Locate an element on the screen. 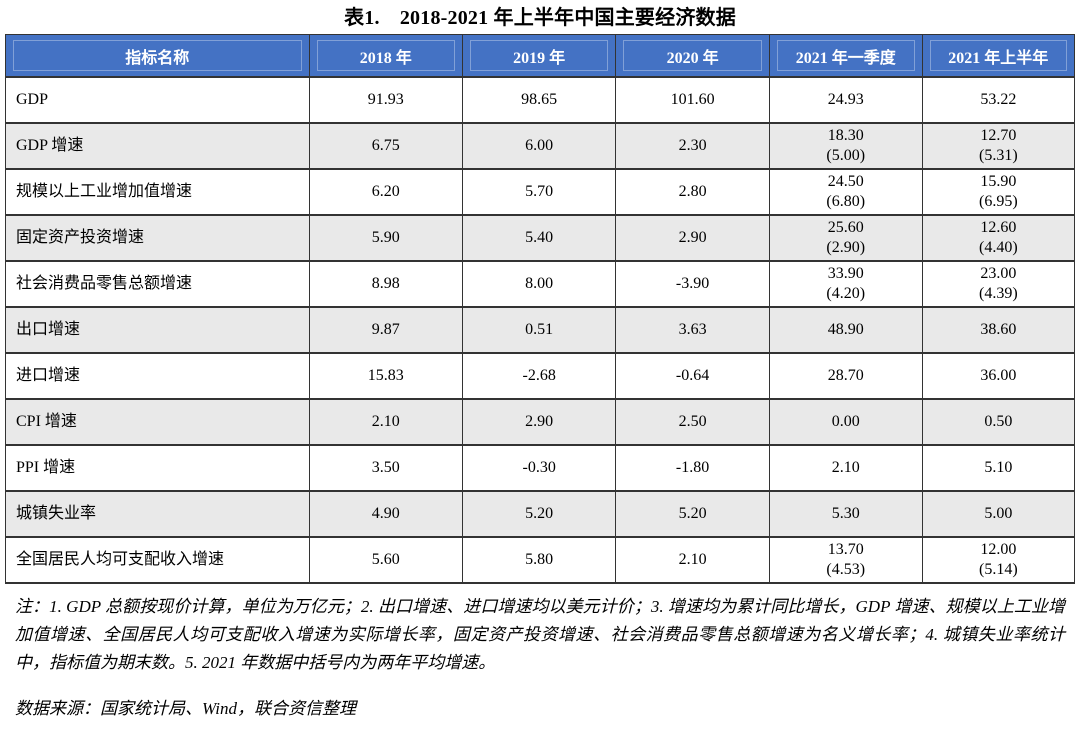  data-cell: 3.63 is located at coordinates (692, 330).